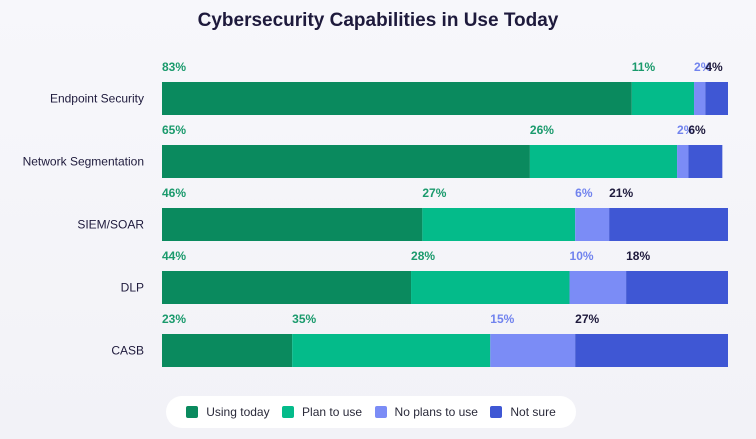 This screenshot has height=439, width=756. I want to click on legend-label-not-sure: Not sure, so click(533, 412).